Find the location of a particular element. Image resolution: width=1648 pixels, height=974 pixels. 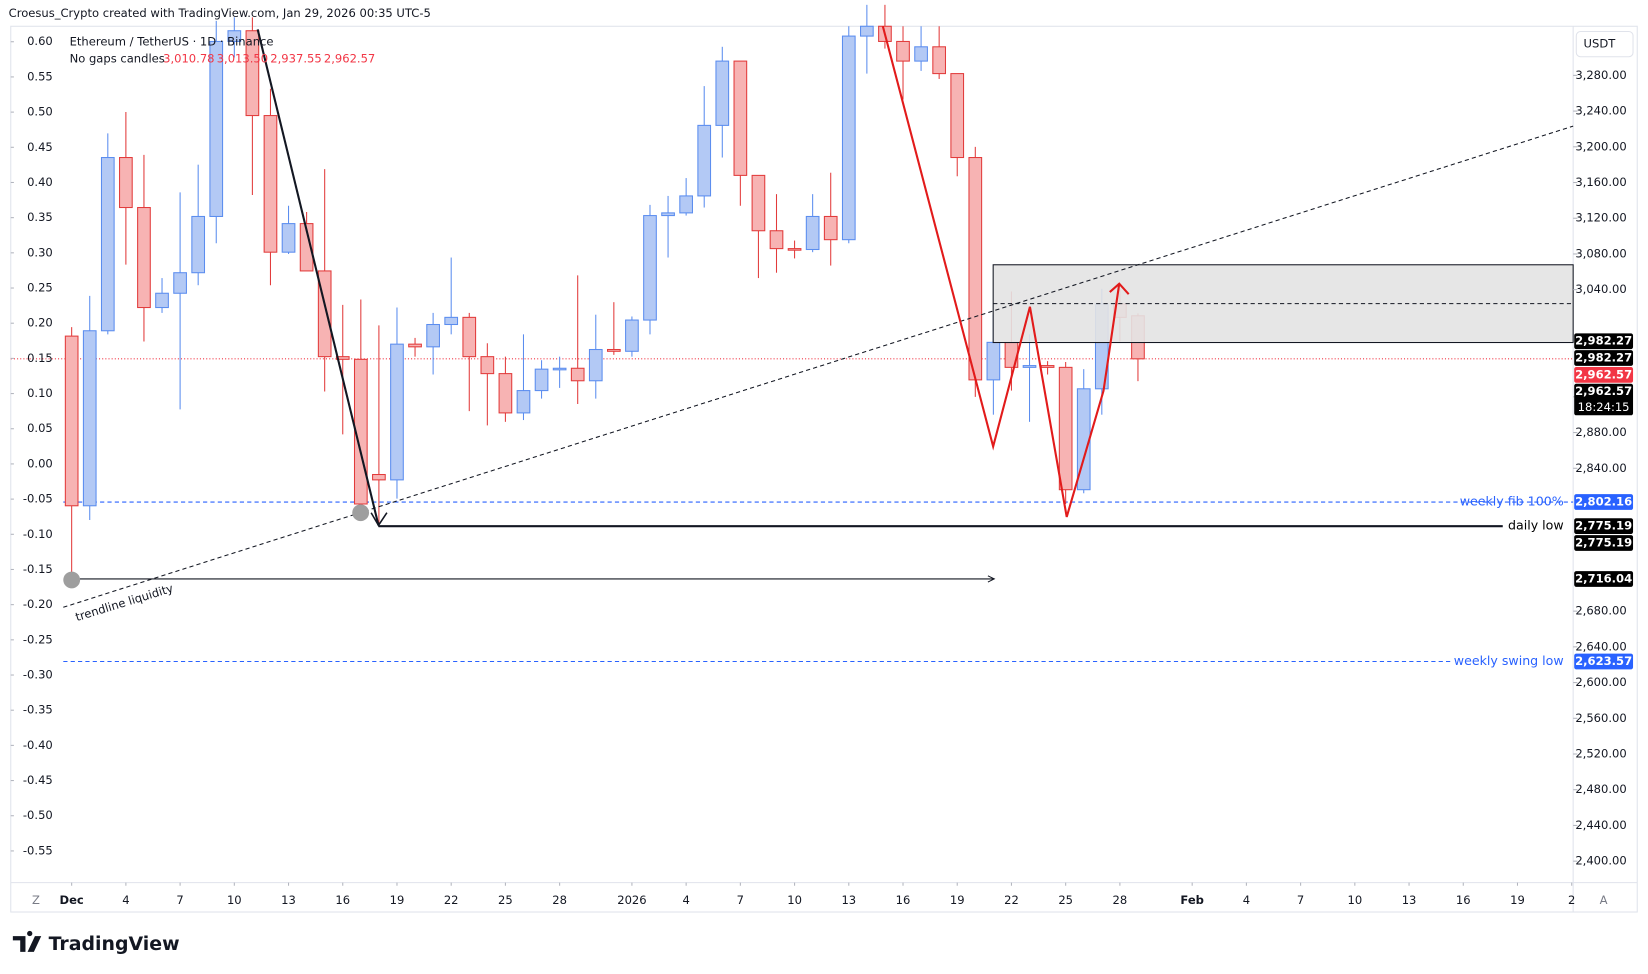

subtitle: No gaps candles is located at coordinates (117, 58).